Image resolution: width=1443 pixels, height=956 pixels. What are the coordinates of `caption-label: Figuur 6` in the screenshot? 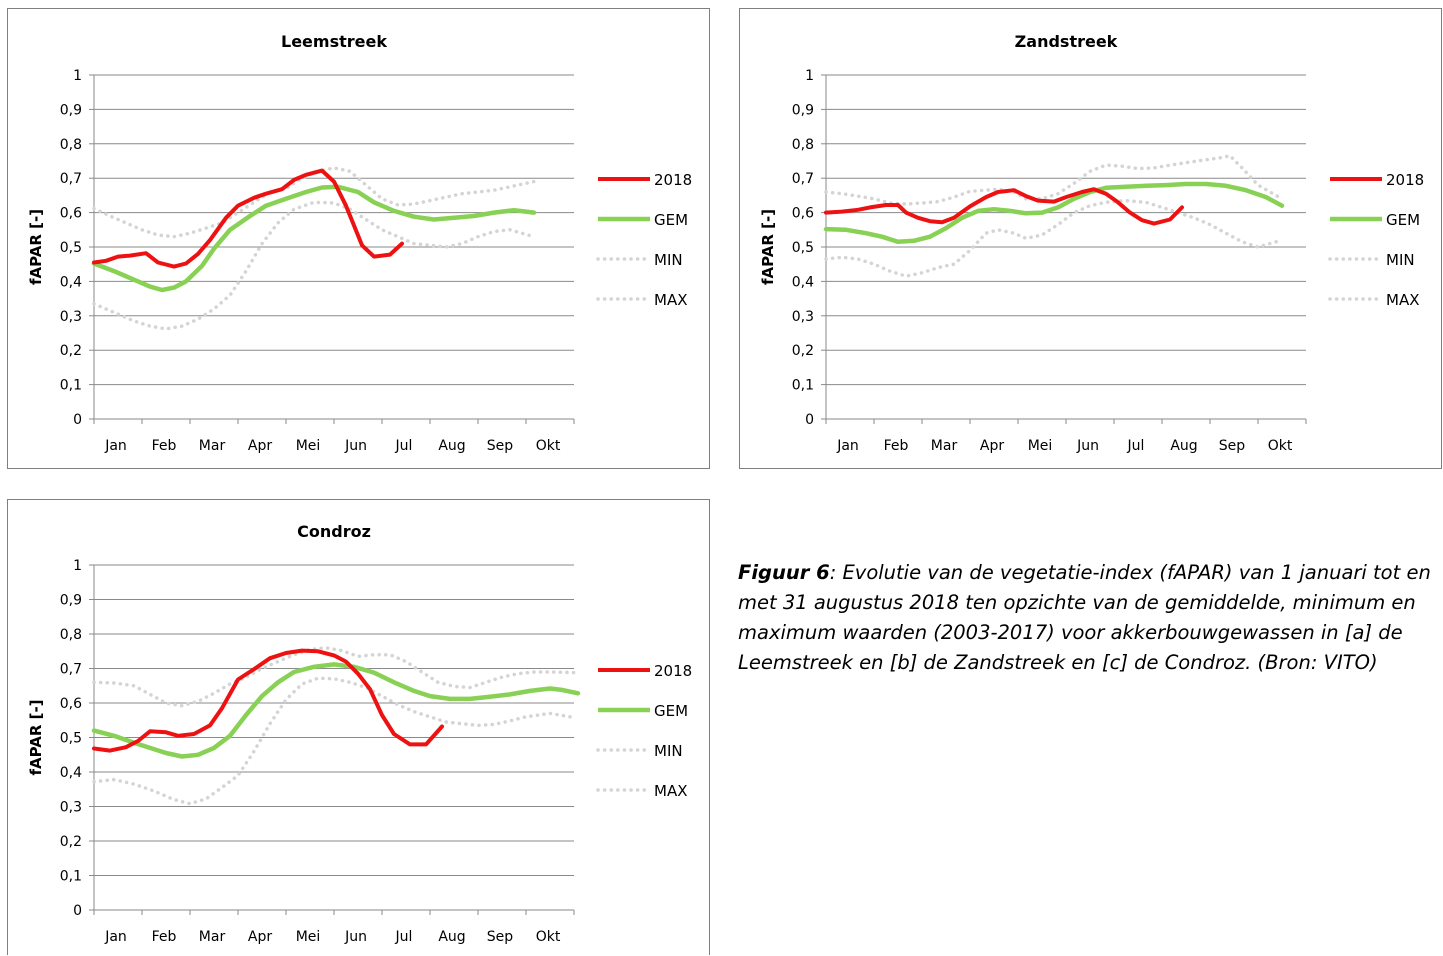 It's located at (784, 572).